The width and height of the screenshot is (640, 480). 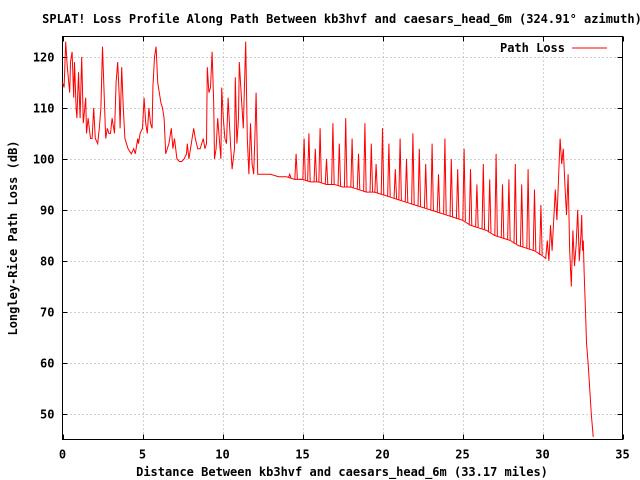 I want to click on y-tick-label: 70, so click(x=47, y=313).